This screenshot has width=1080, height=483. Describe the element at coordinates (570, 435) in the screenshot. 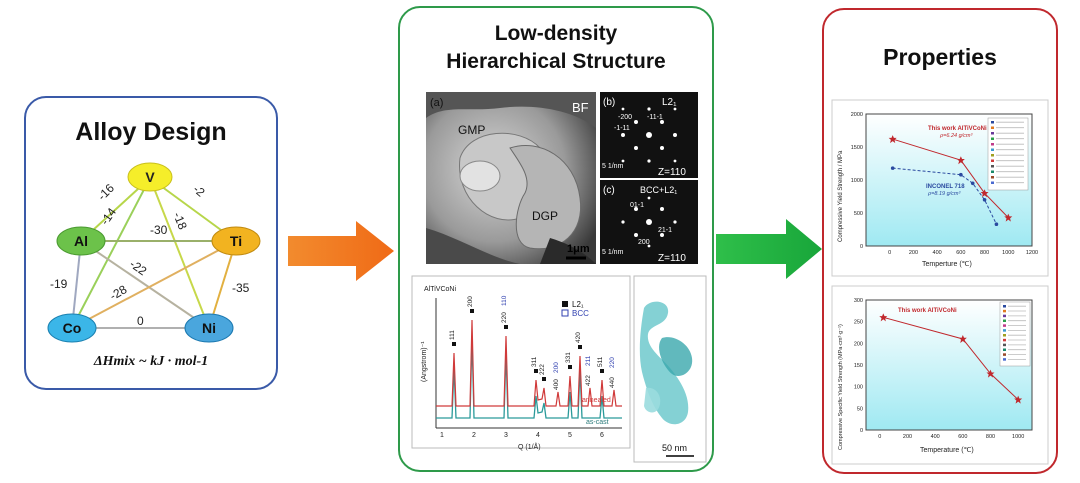

I see `xrd-xtick-5: 5` at that location.